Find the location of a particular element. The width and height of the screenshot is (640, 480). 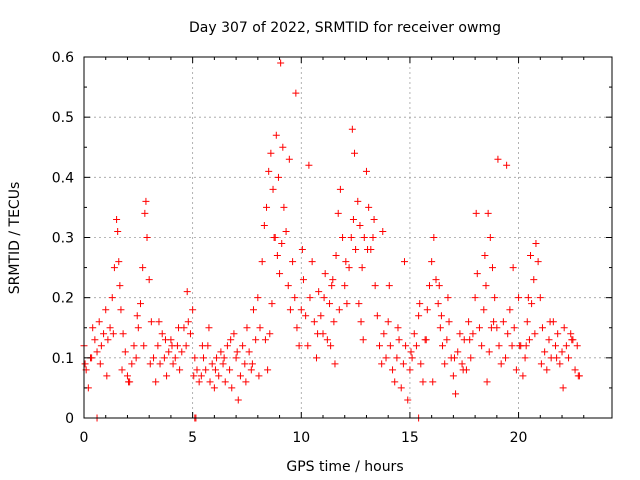

y-tick-label: 0.5 is located at coordinates (63, 118).